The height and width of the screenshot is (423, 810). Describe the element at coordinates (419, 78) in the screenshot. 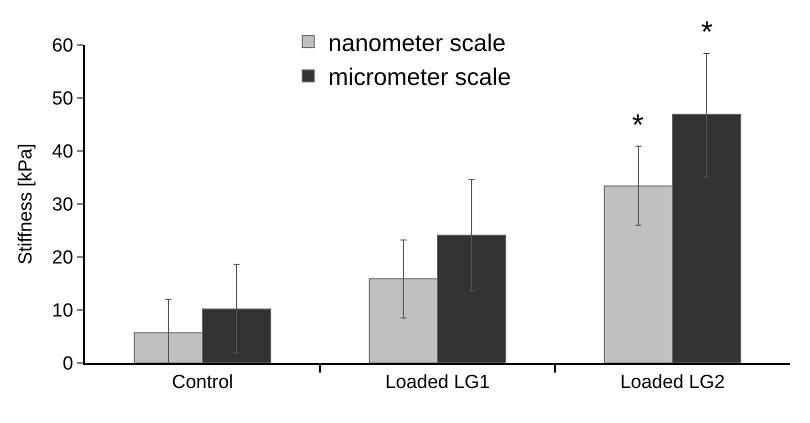

I see `legend-label: micrometer scale` at that location.